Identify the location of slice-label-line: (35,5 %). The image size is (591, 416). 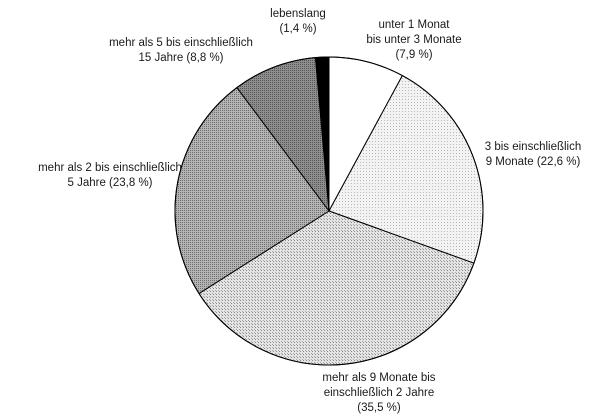
(379, 408).